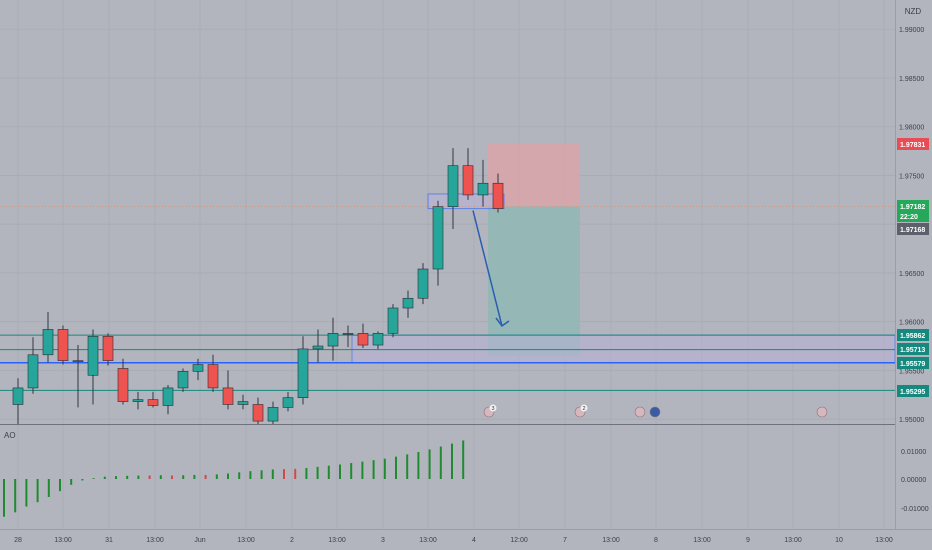 The height and width of the screenshot is (550, 932). I want to click on price-tick-label: 1.97500, so click(911, 176).